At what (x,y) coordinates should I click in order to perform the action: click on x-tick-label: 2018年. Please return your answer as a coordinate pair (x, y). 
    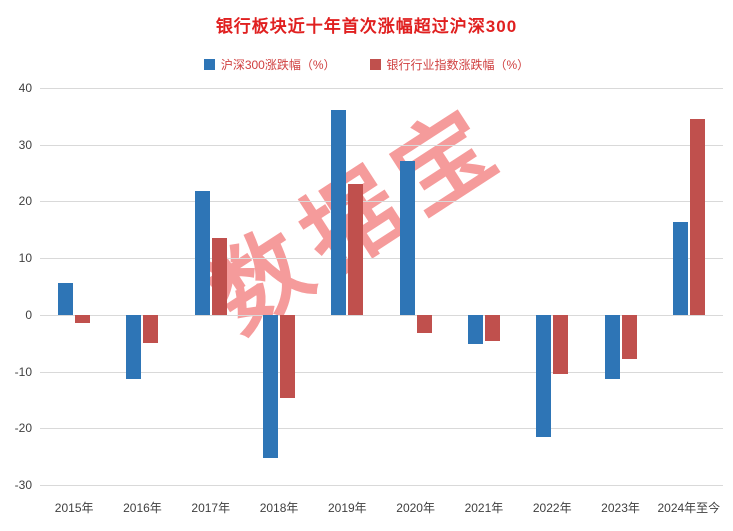
    Looking at the image, I should click on (279, 508).